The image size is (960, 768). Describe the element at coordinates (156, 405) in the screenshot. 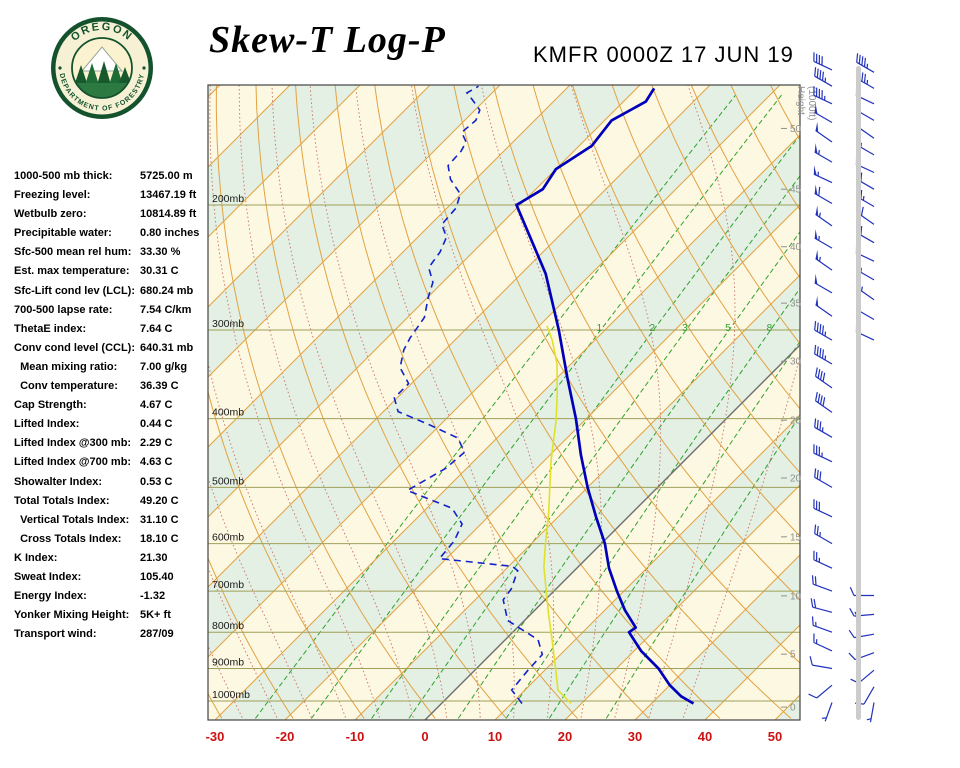

I see `index-value: 4.67 C` at that location.